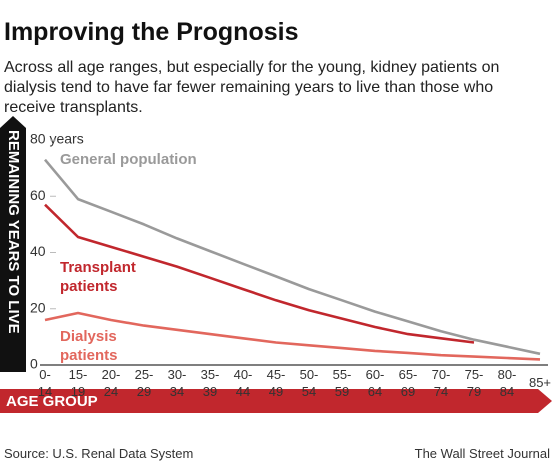 This screenshot has width=555, height=467. I want to click on series-line, so click(292, 336).